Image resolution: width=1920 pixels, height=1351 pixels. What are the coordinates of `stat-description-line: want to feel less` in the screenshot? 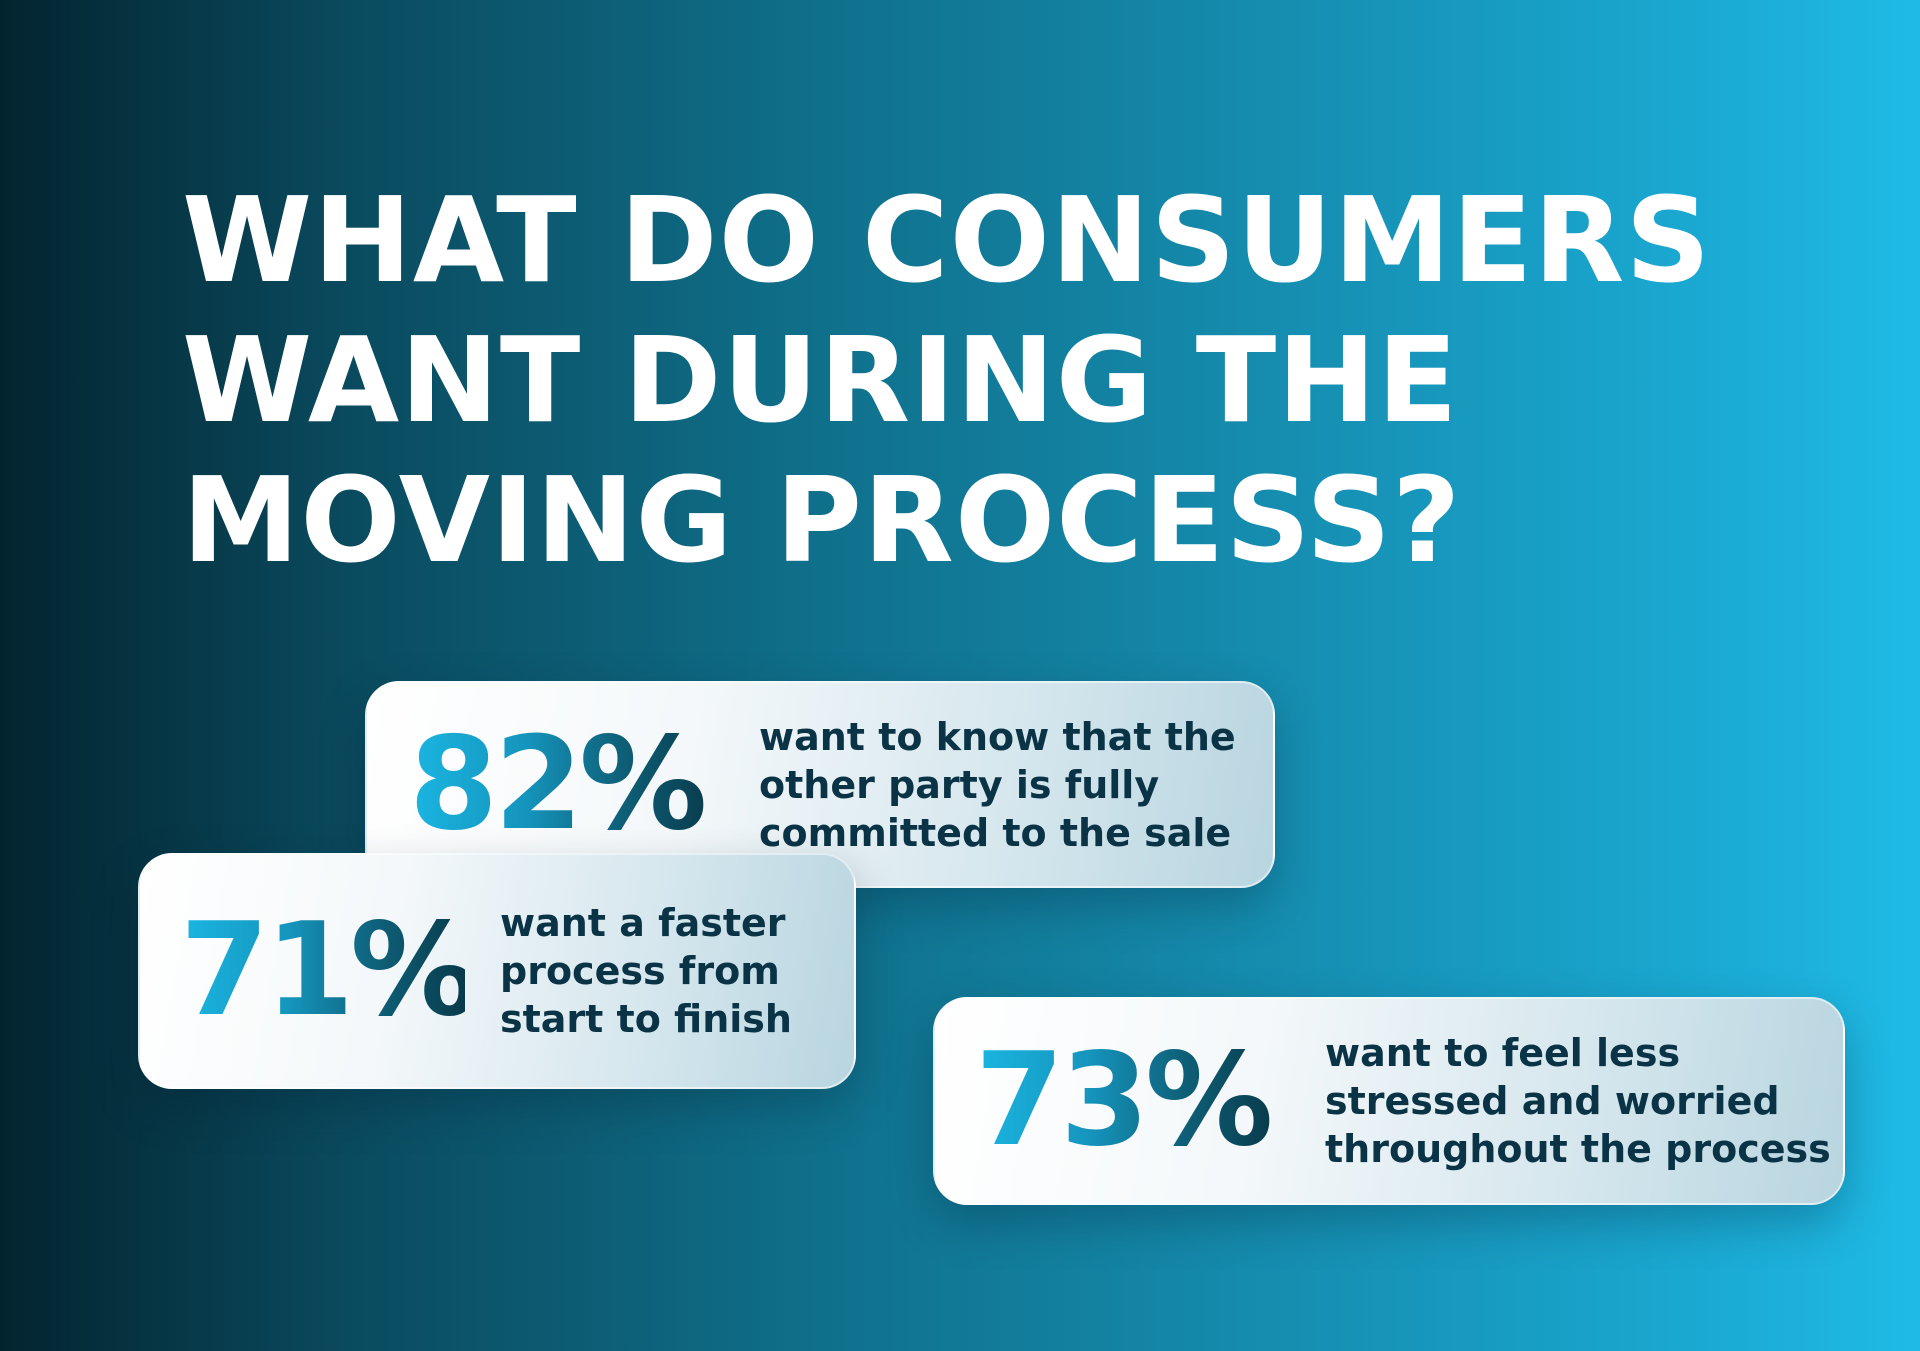 It's located at (1503, 1053).